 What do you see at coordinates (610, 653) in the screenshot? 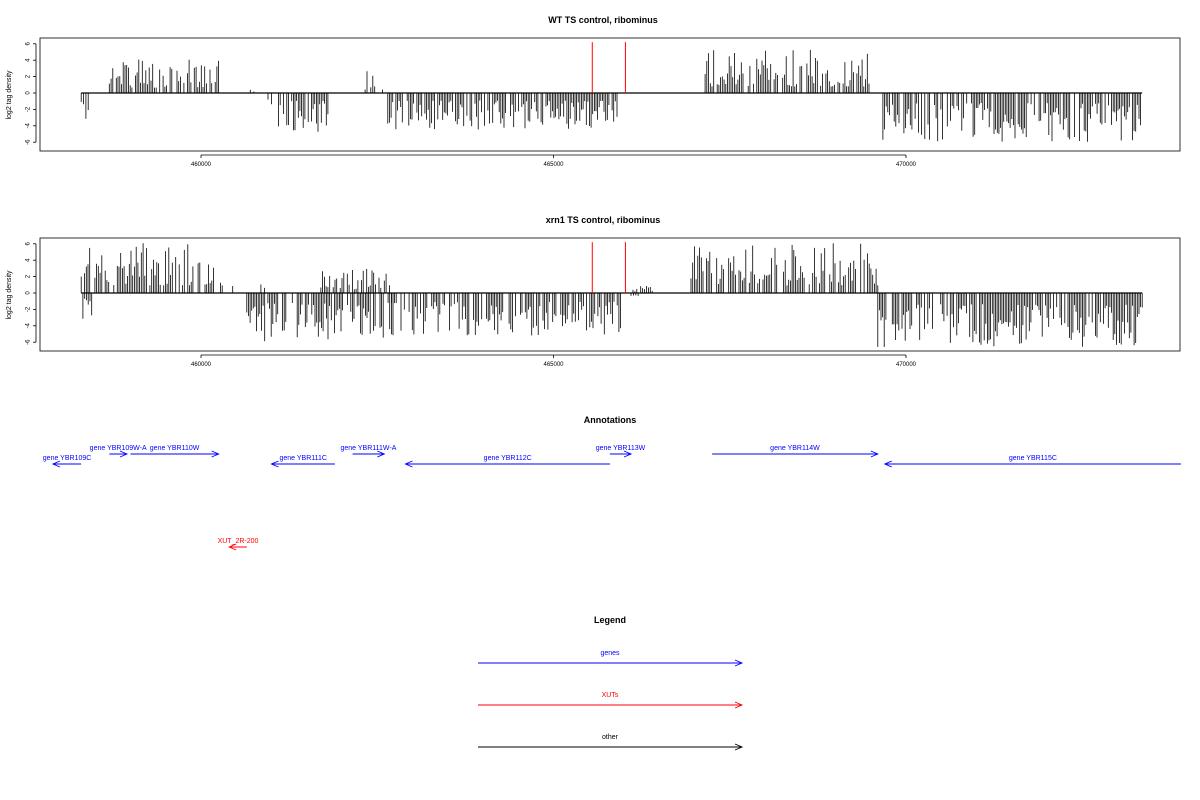
I see `legend-label: genes` at bounding box center [610, 653].